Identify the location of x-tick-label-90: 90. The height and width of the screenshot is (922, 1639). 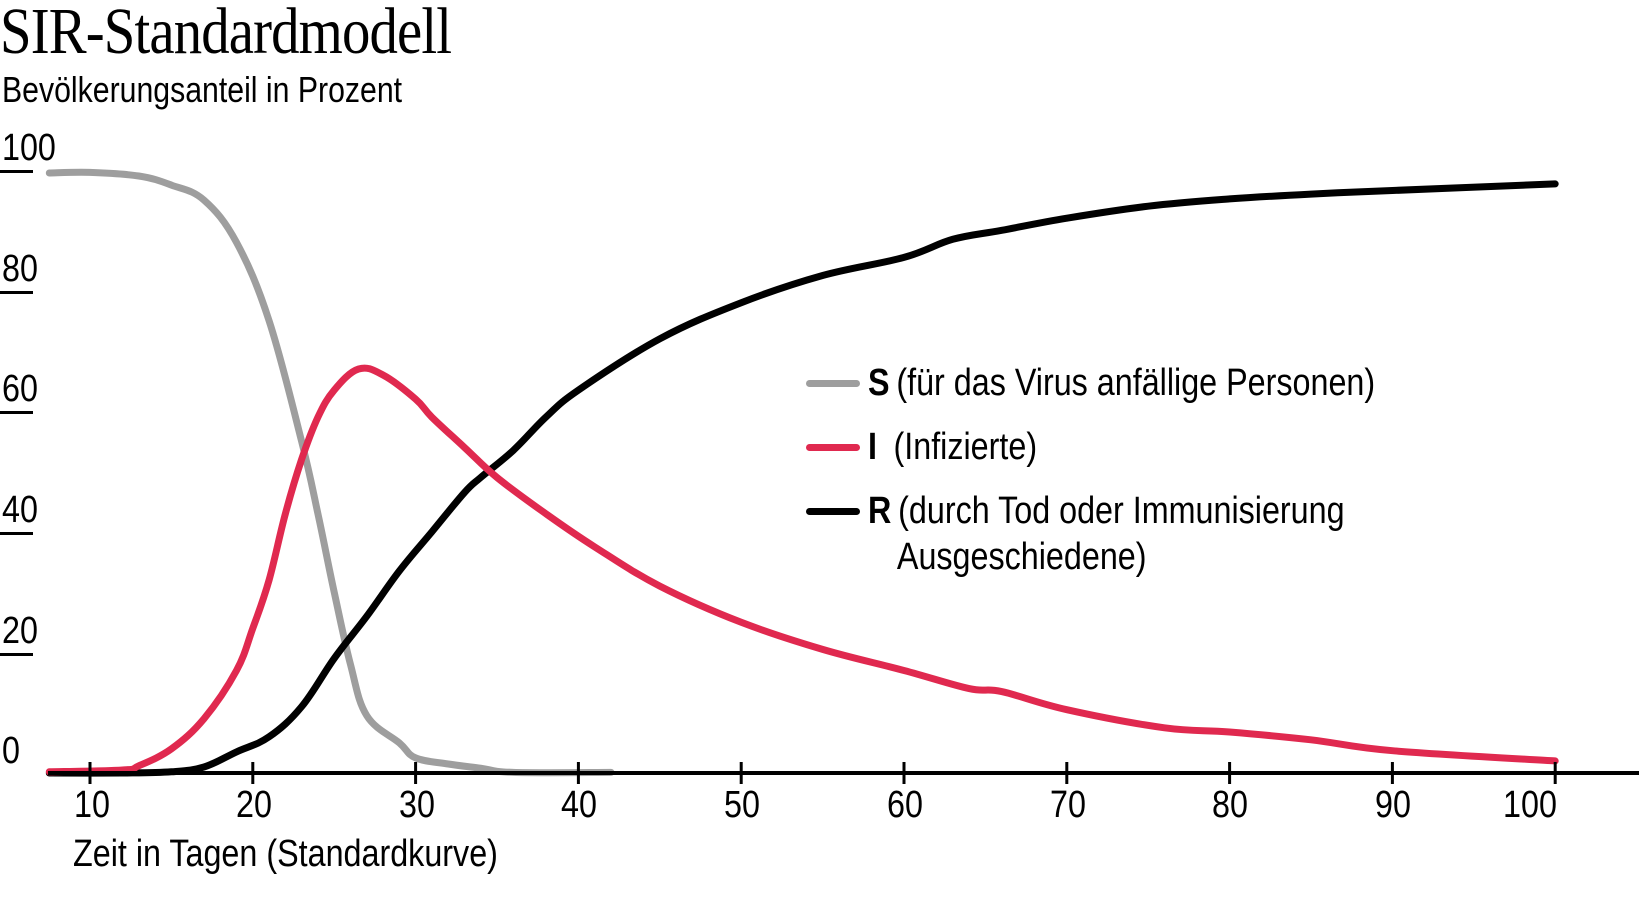
(1393, 805).